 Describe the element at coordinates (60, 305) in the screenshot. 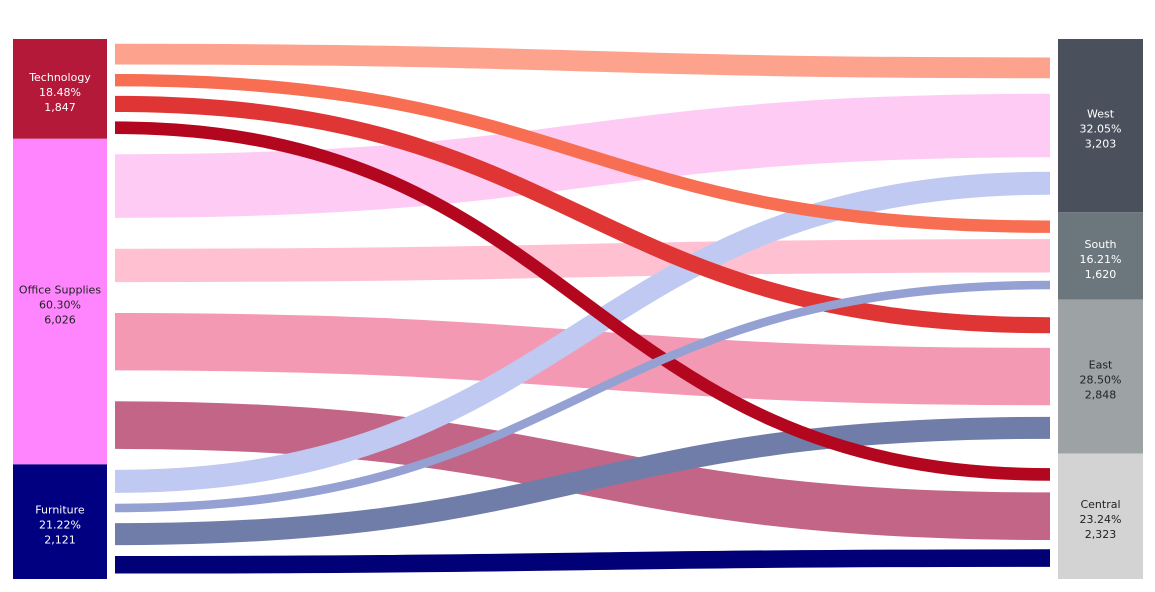

I see `source-node-pct-office-supplies: 60.30%` at that location.